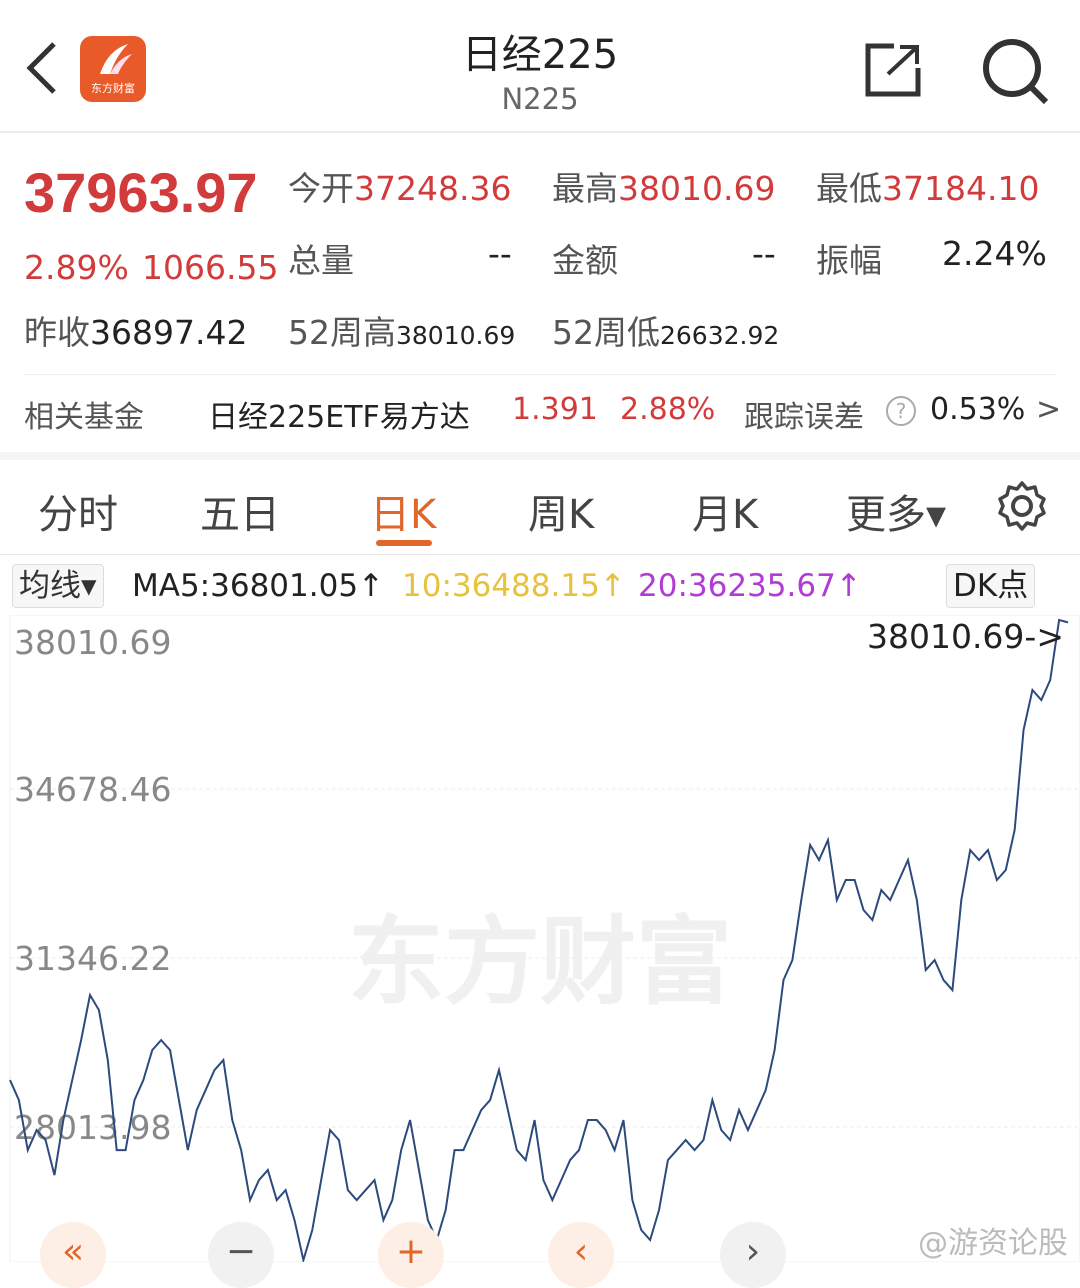  What do you see at coordinates (896, 511) in the screenshot?
I see `tab-more: 更多▾` at bounding box center [896, 511].